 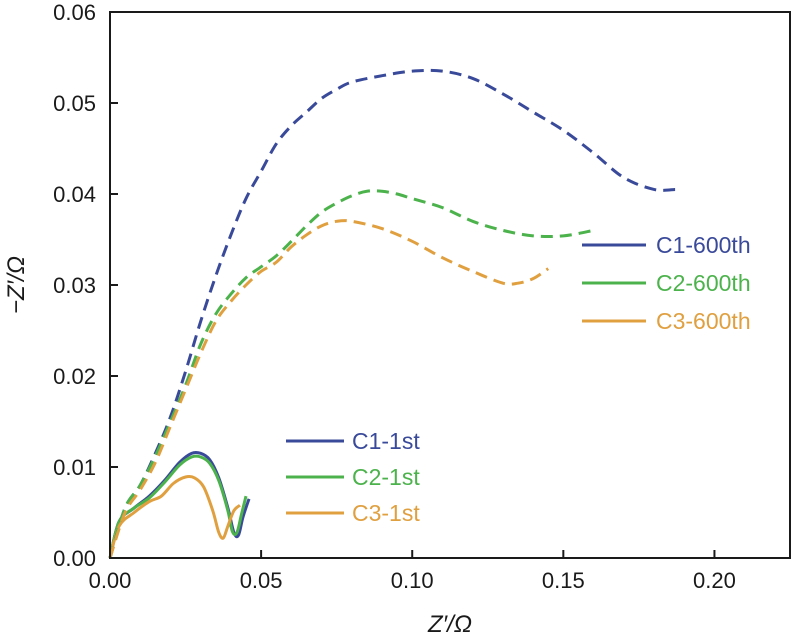 I want to click on legend-label: C3-1st, so click(x=386, y=513).